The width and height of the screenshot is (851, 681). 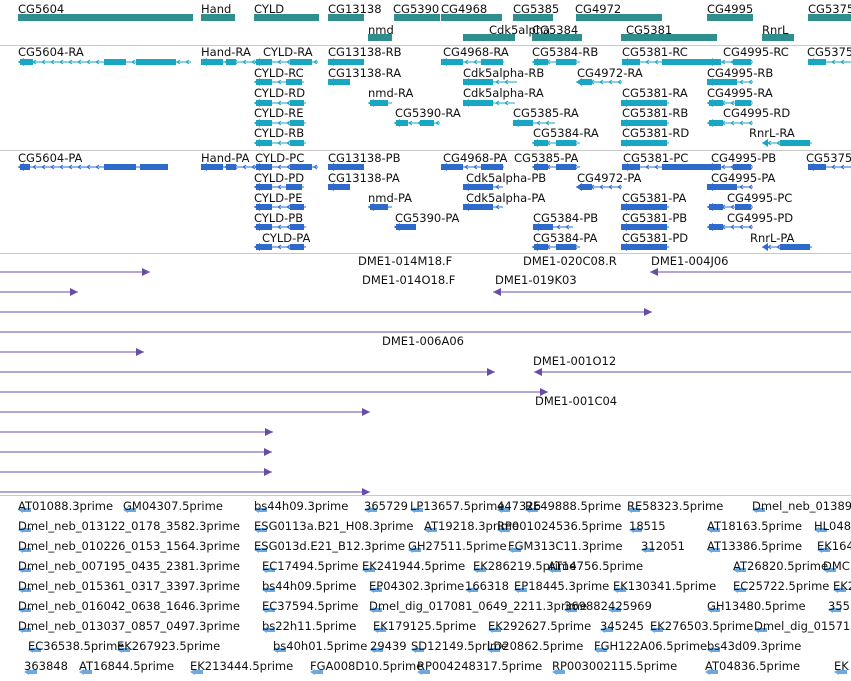 I want to click on est-label: Dmel_neb_01389, so click(x=801, y=506).